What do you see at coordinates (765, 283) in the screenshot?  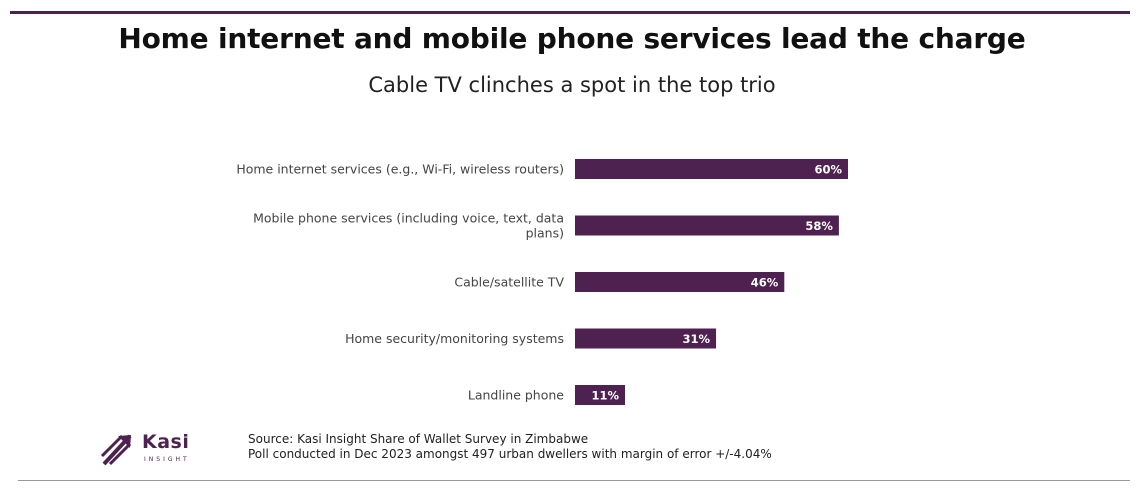 I see `bar-value-label: 46%` at bounding box center [765, 283].